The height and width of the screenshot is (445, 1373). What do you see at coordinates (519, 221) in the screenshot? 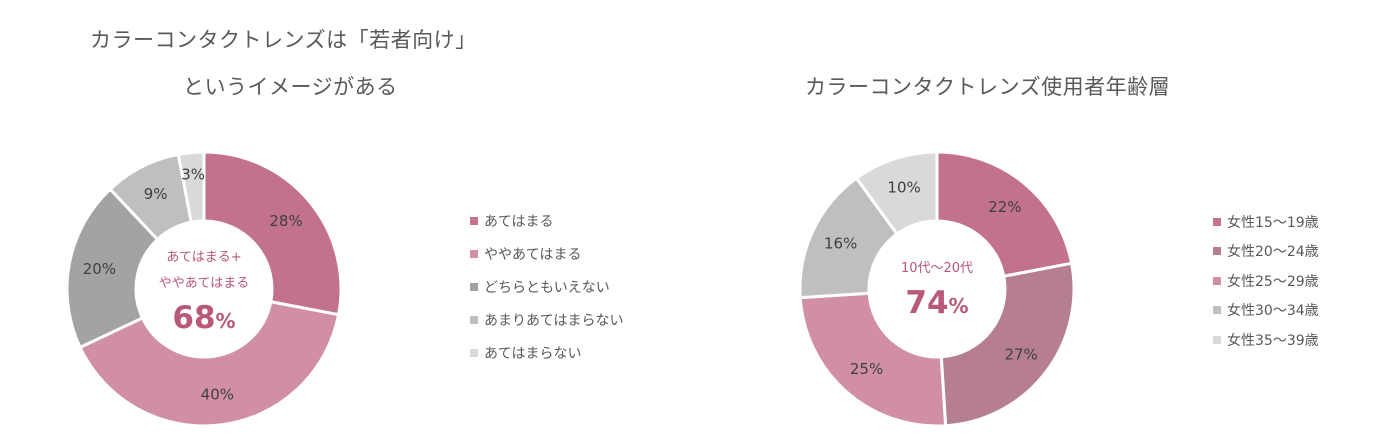
I see `legend-label: あてはまる` at bounding box center [519, 221].